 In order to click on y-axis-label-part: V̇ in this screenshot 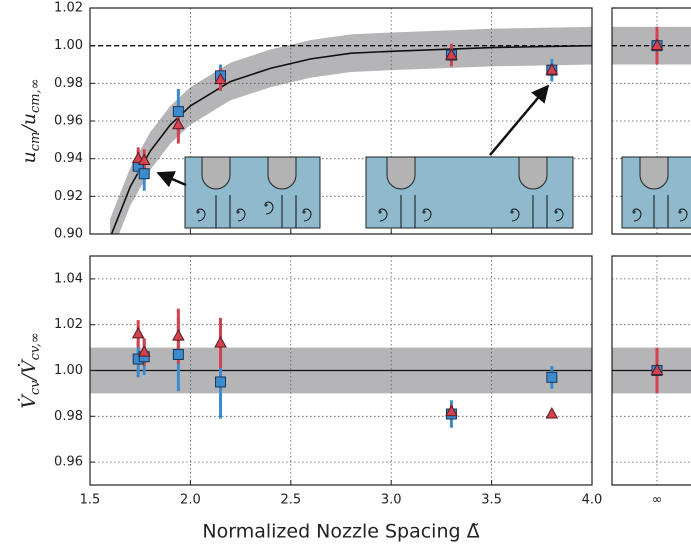, I will do `click(29, 401)`.